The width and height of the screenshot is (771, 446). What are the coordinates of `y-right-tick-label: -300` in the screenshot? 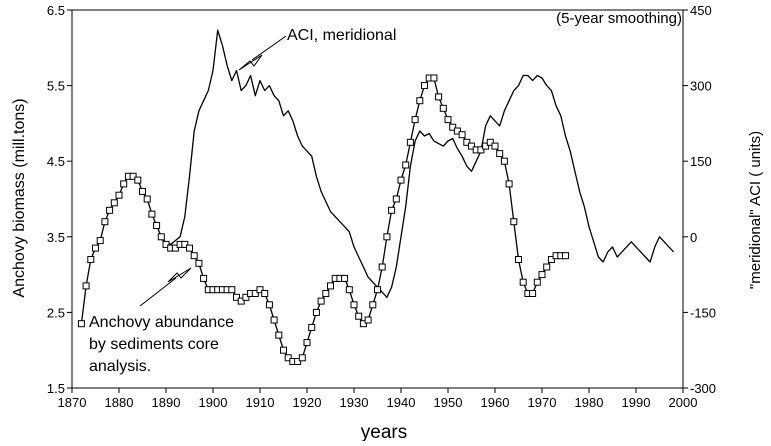 It's located at (703, 388).